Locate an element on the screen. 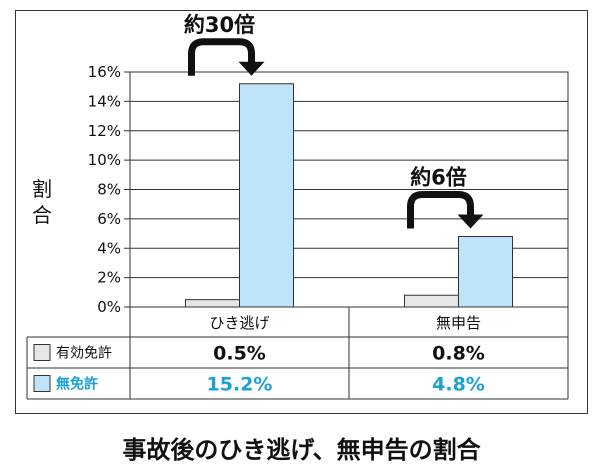 The width and height of the screenshot is (603, 472). legend-label: 有効免許 is located at coordinates (84, 354).